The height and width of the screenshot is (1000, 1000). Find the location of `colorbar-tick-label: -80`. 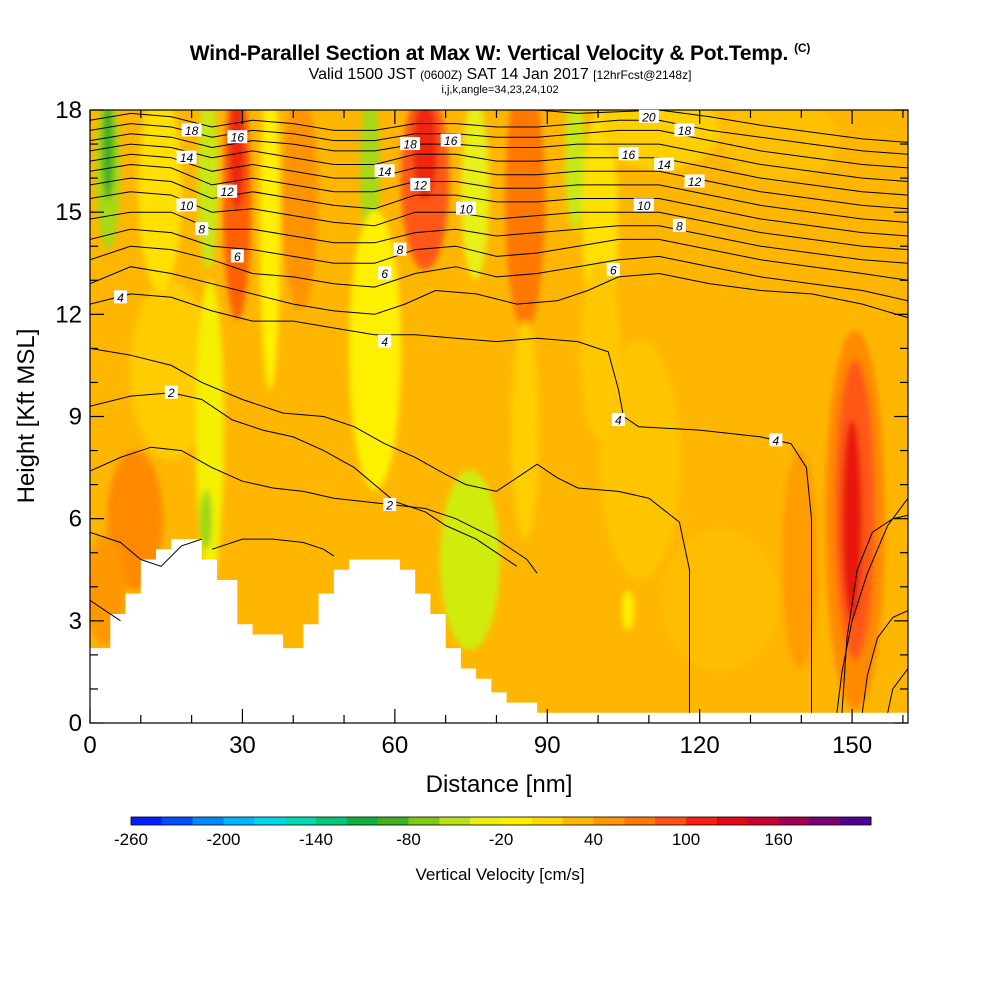

colorbar-tick-label: -80 is located at coordinates (408, 839).